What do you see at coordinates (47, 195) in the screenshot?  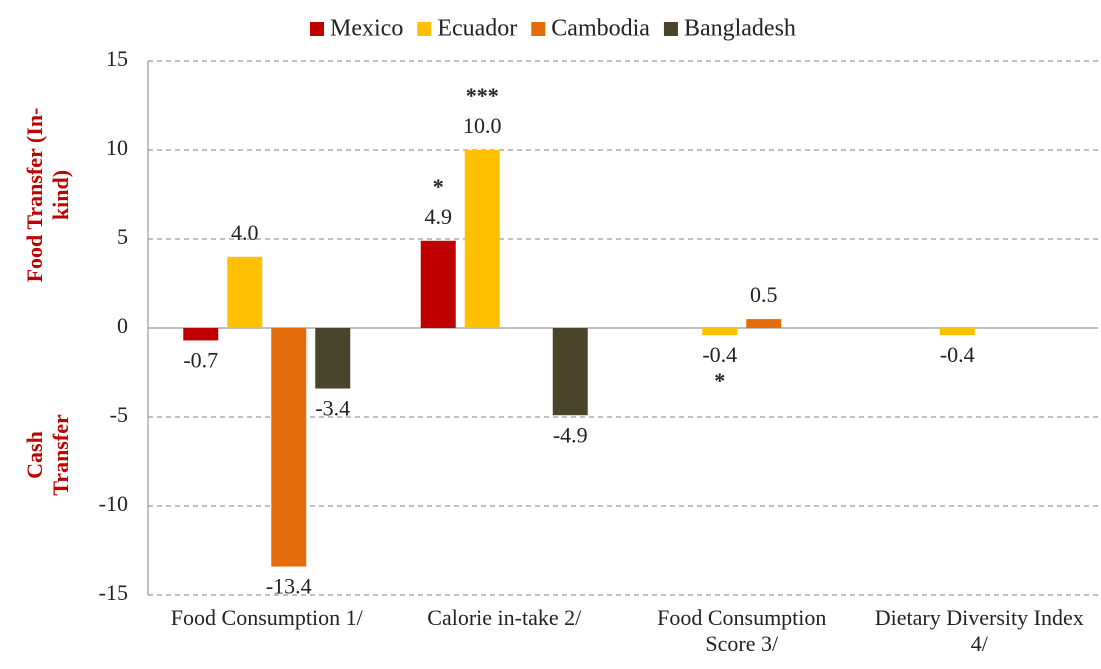 I see `y-label-top: Food Transfer (In-kind)` at bounding box center [47, 195].